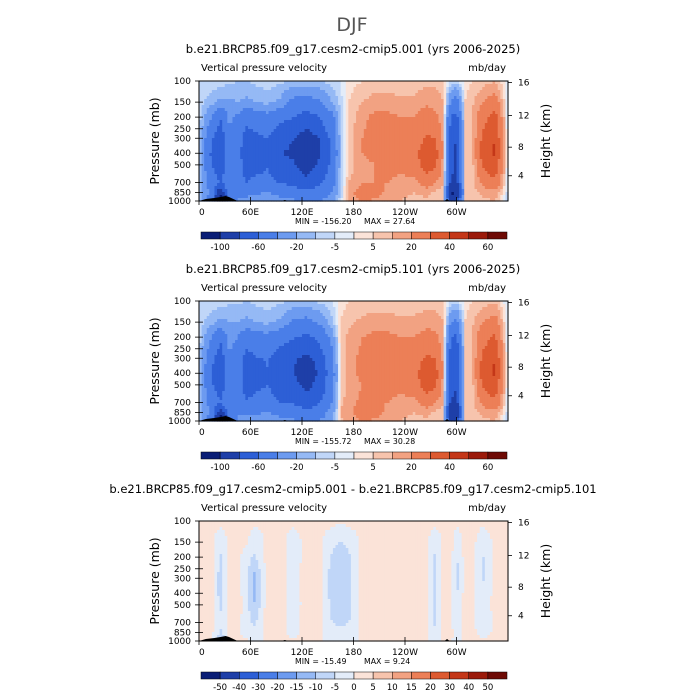  Describe the element at coordinates (523, 117) in the screenshot. I see `y2-tick-label: 12` at that location.